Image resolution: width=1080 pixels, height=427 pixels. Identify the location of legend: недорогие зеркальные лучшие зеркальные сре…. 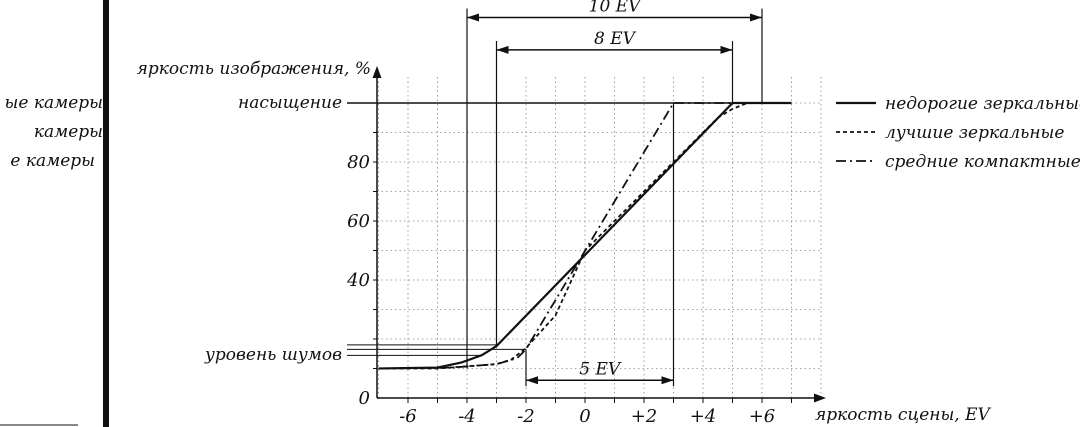
(958, 133).